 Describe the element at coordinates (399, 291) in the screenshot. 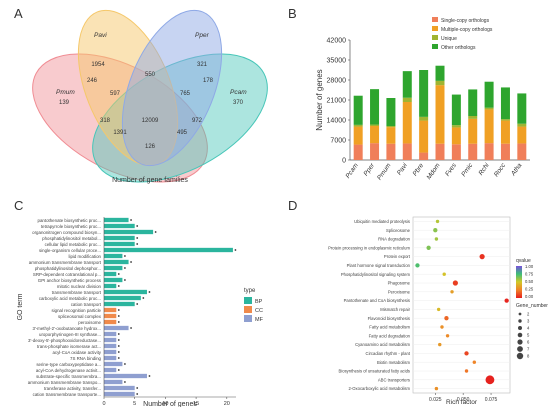

I see `y-tick-label: Peroxisome` at that location.